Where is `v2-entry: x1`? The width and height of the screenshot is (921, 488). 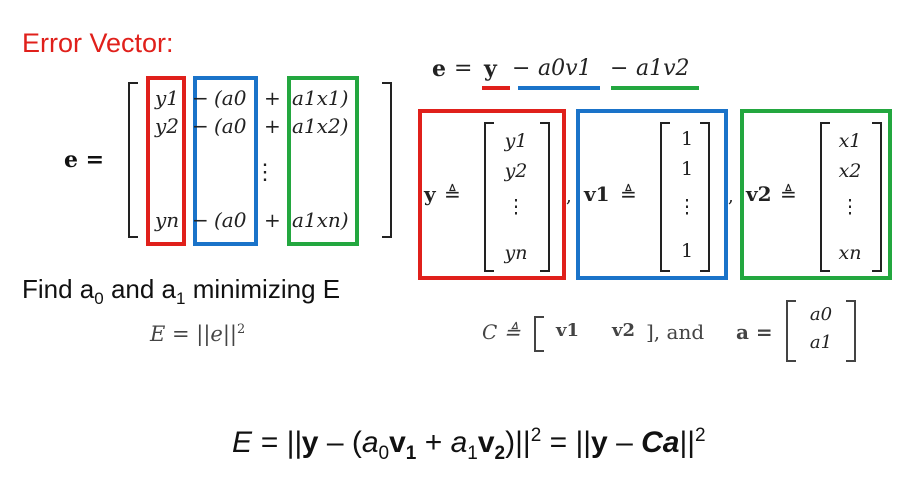
v2-entry: x1 is located at coordinates (850, 141).